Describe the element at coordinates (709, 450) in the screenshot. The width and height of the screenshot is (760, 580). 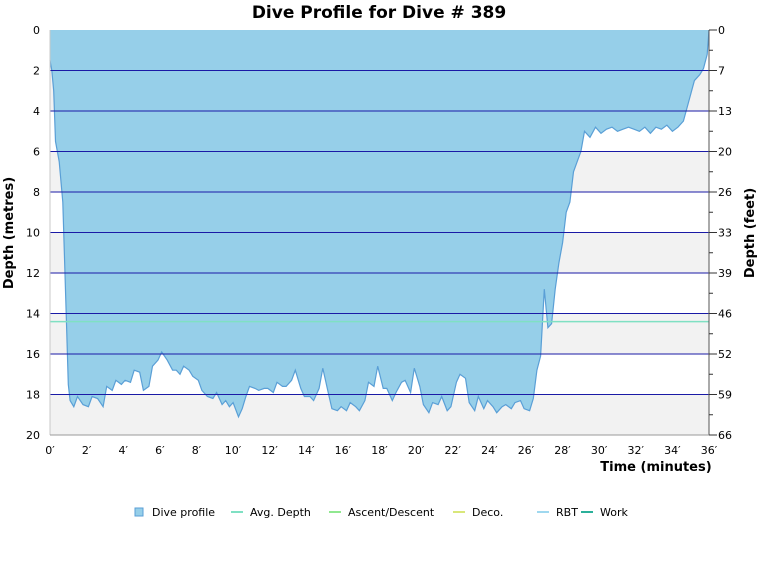
I see `x-tick-label: 36′` at that location.